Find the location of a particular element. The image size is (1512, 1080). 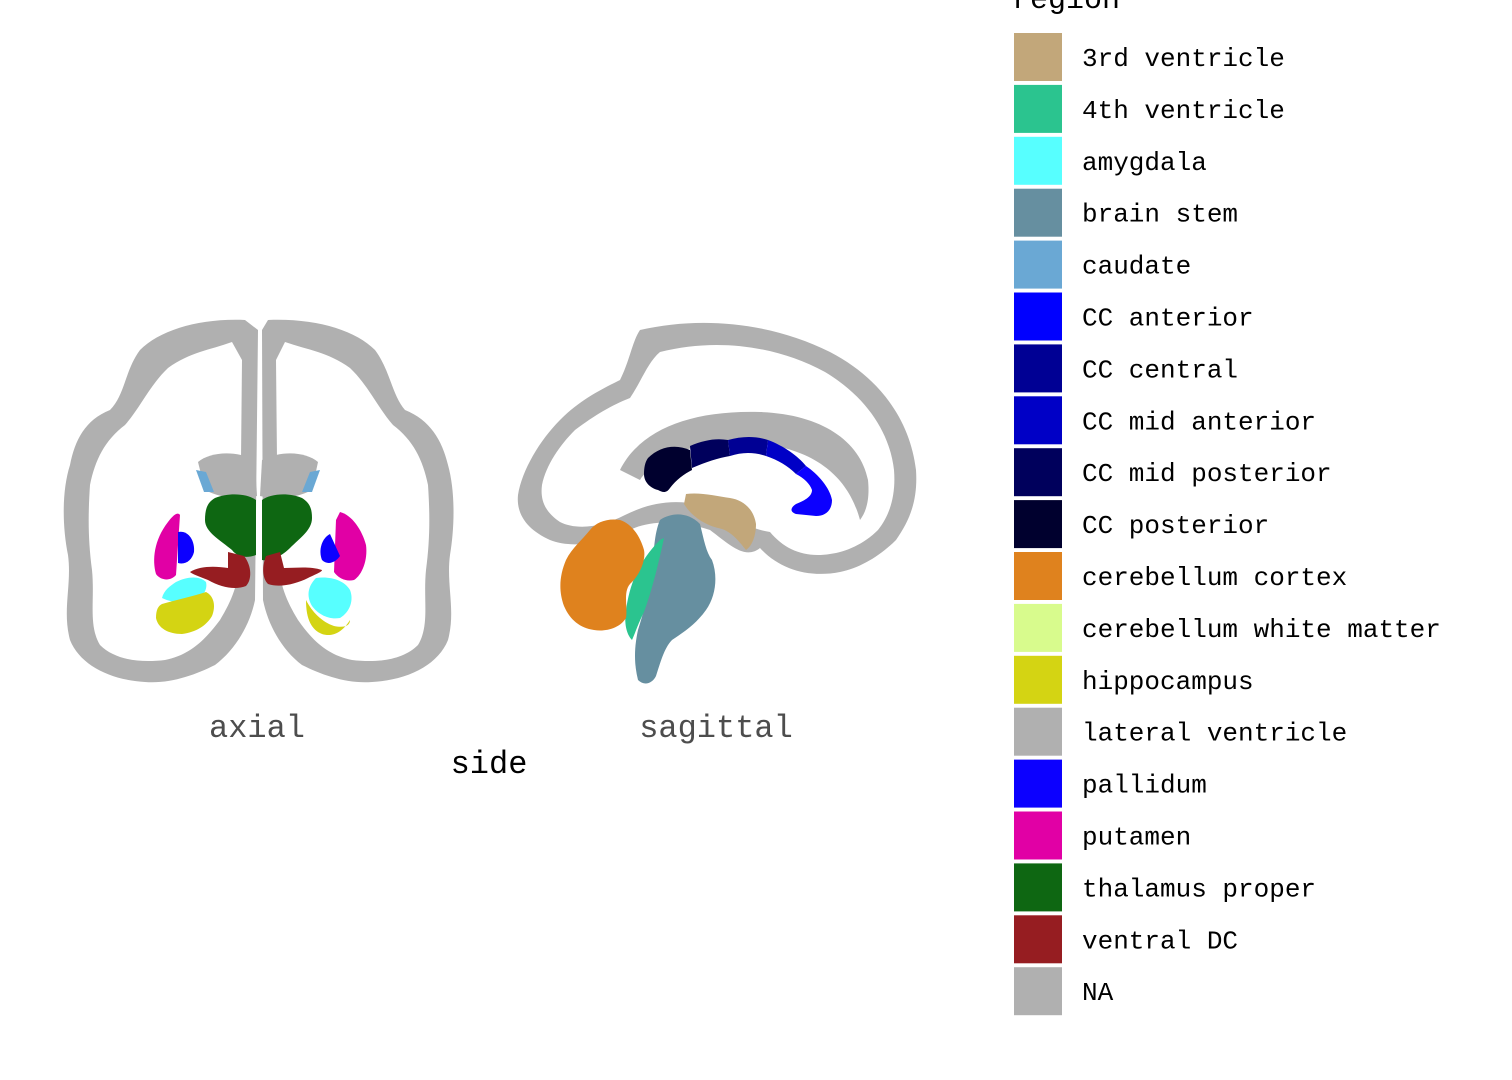

axial-pallidum-right is located at coordinates (330, 548).